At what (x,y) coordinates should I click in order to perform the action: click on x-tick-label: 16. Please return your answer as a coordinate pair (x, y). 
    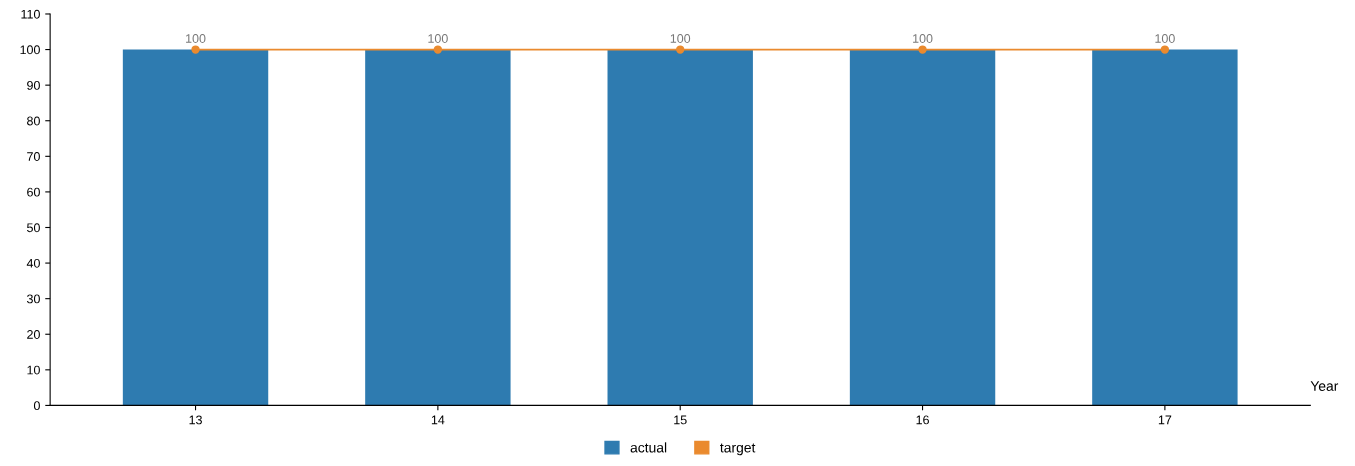
    Looking at the image, I should click on (922, 420).